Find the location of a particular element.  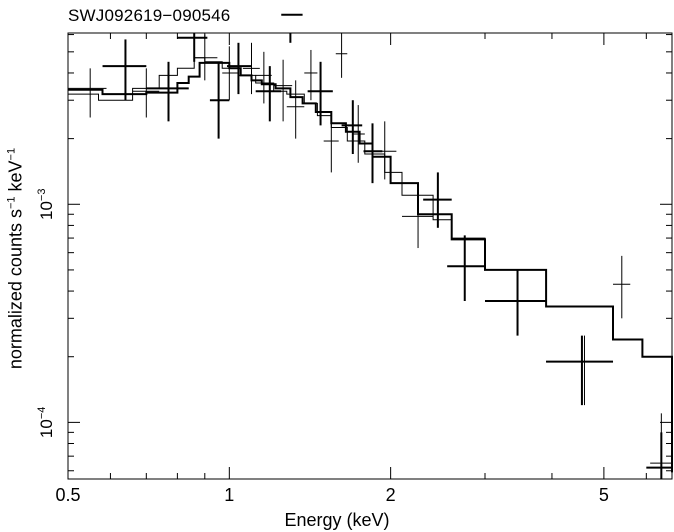

chart-title: SWJ092619−090546 is located at coordinates (149, 15).